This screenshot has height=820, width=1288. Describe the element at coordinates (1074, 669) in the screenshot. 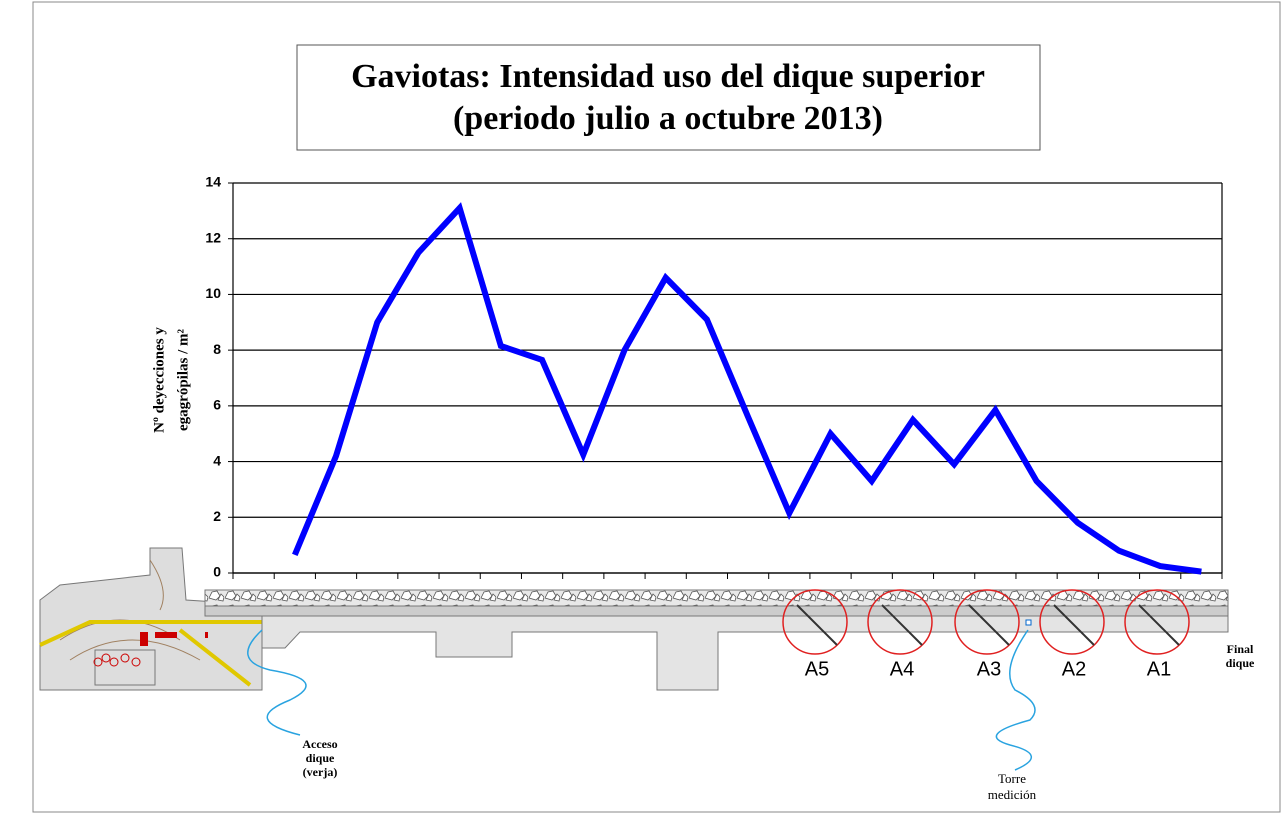

I see `zone-label: A2` at that location.